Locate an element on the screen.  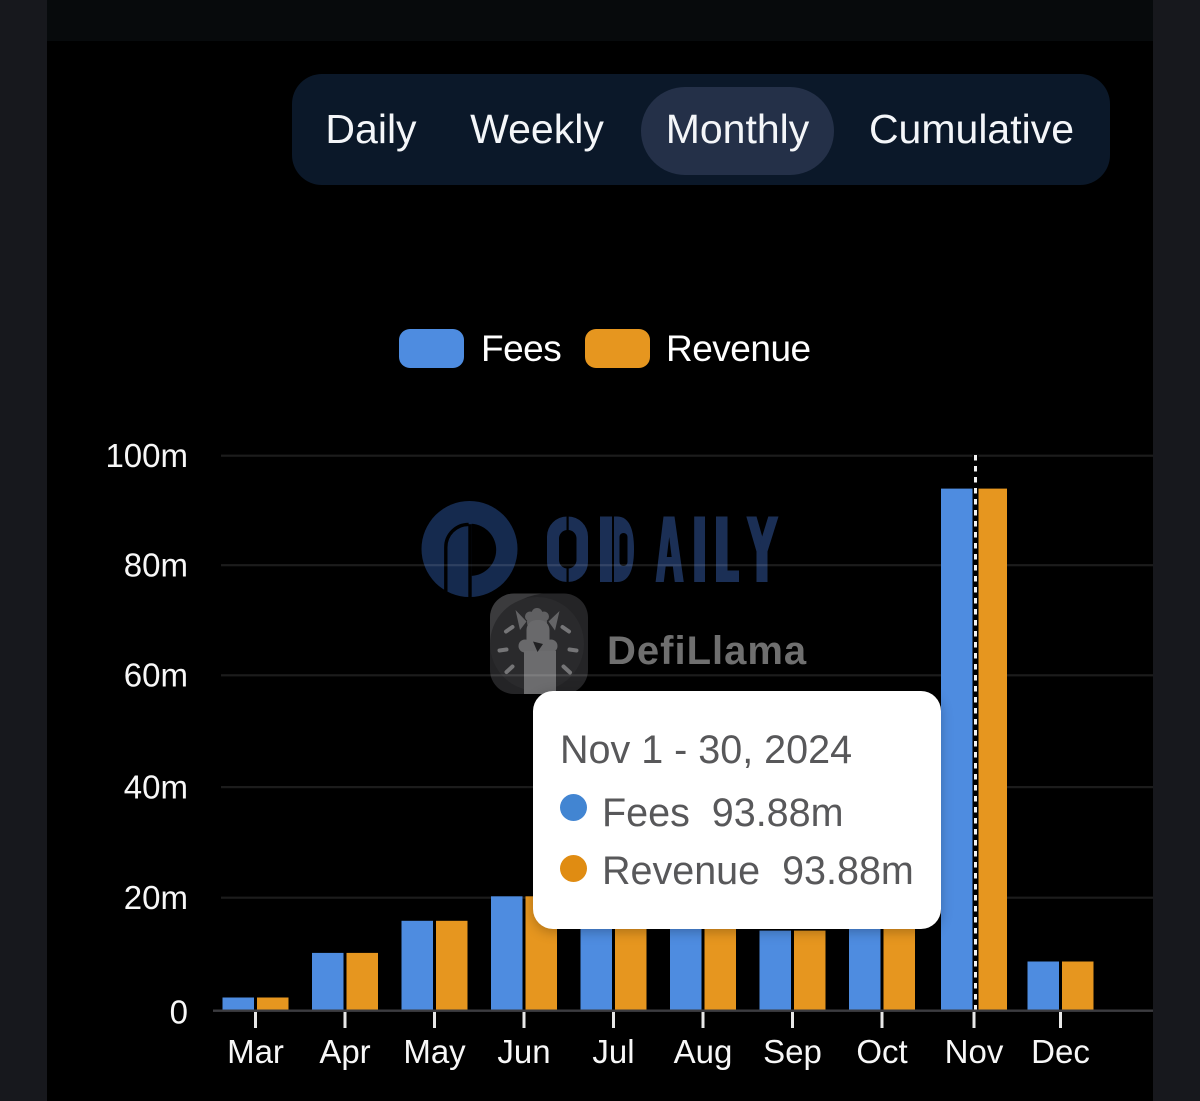
svg-text: Mar is located at coordinates (255, 1051).